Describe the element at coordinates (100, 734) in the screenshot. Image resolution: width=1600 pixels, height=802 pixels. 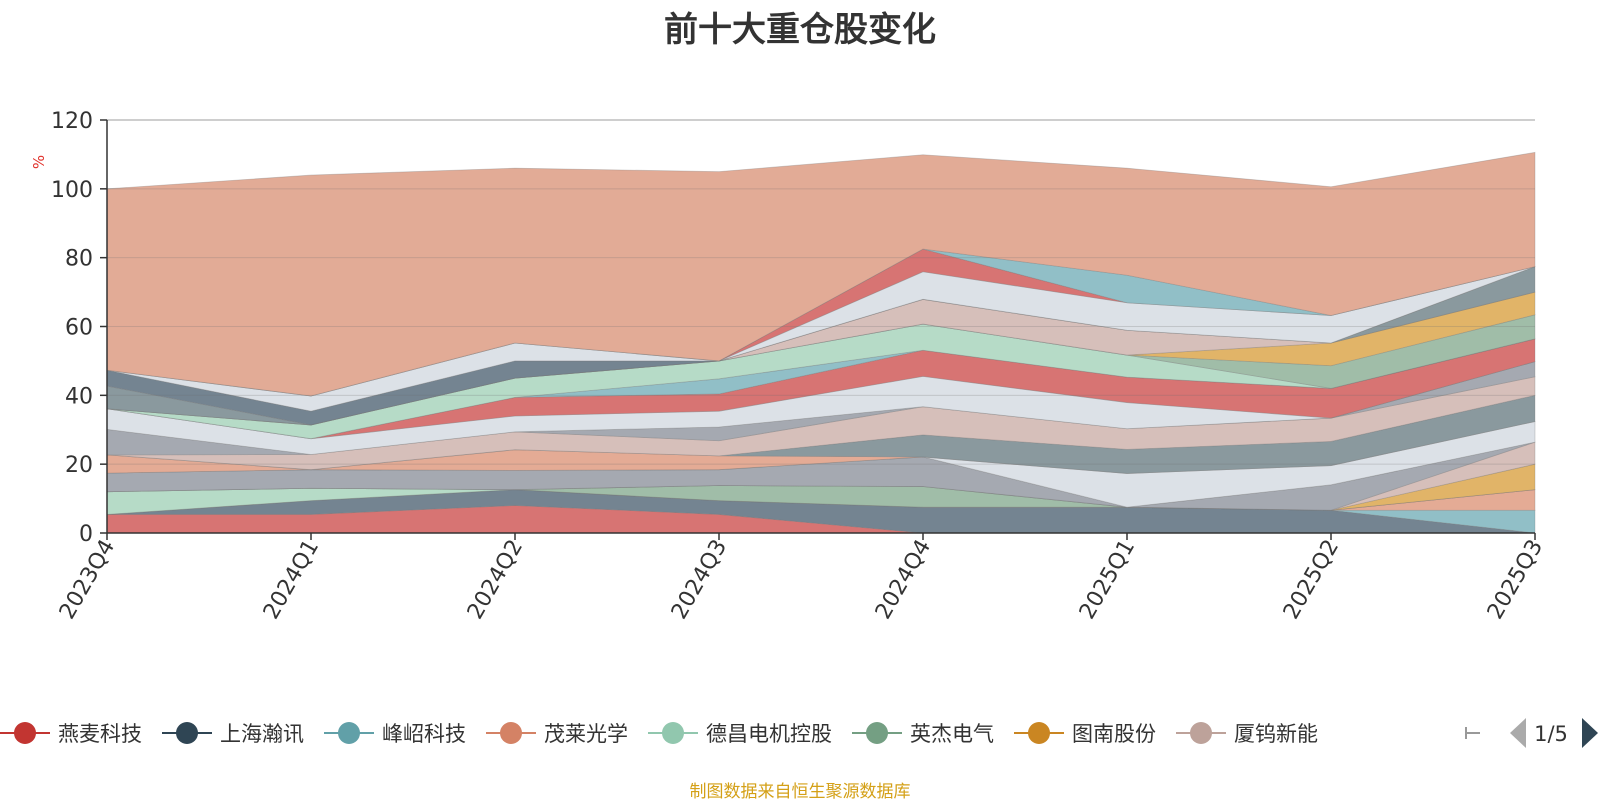
I see `legend-label: 燕麦科技` at that location.